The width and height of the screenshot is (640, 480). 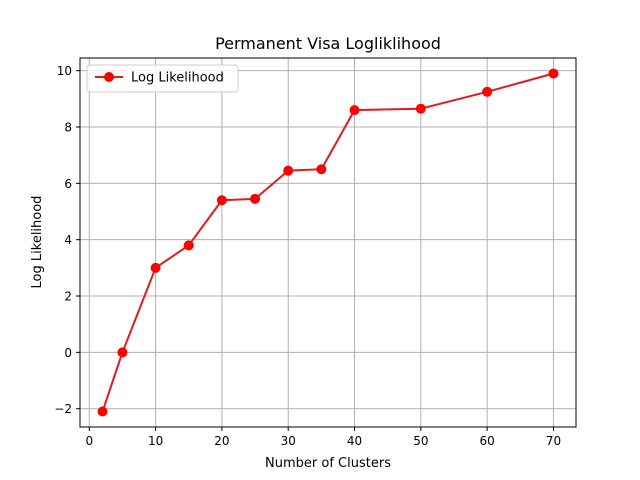 What do you see at coordinates (328, 43) in the screenshot?
I see `chart-title: Permanent Visa Logliklihood` at bounding box center [328, 43].